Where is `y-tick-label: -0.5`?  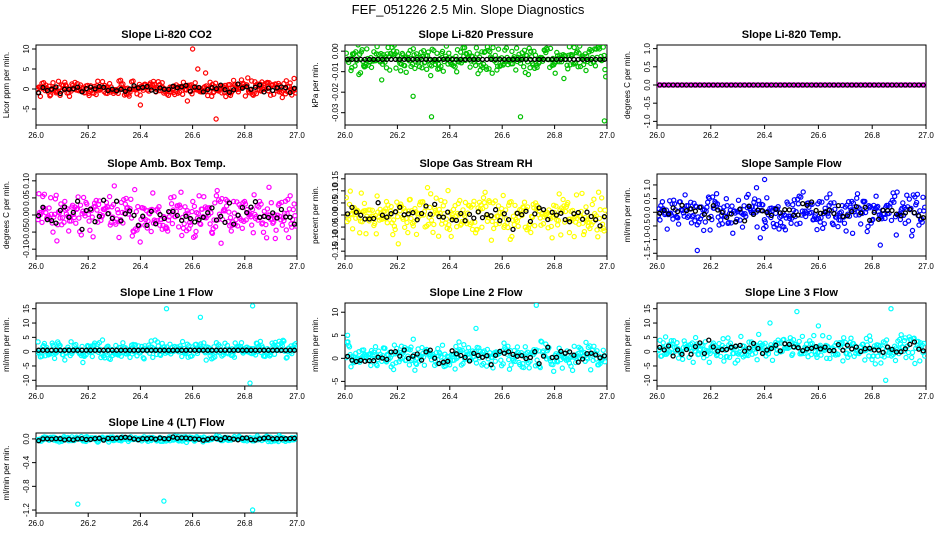
y-tick-label: -0.5 is located at coordinates (647, 103).